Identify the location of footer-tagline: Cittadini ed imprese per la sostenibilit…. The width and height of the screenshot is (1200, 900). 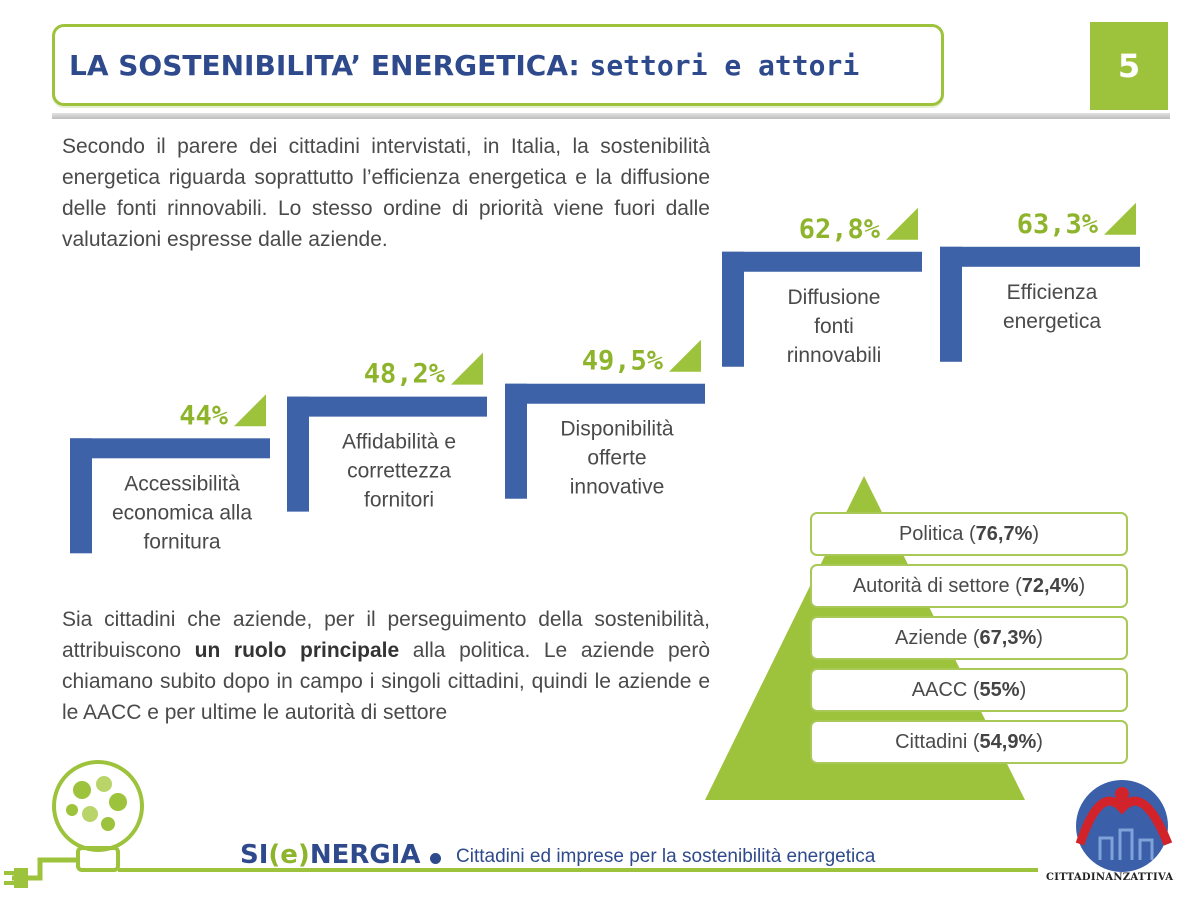
(666, 856).